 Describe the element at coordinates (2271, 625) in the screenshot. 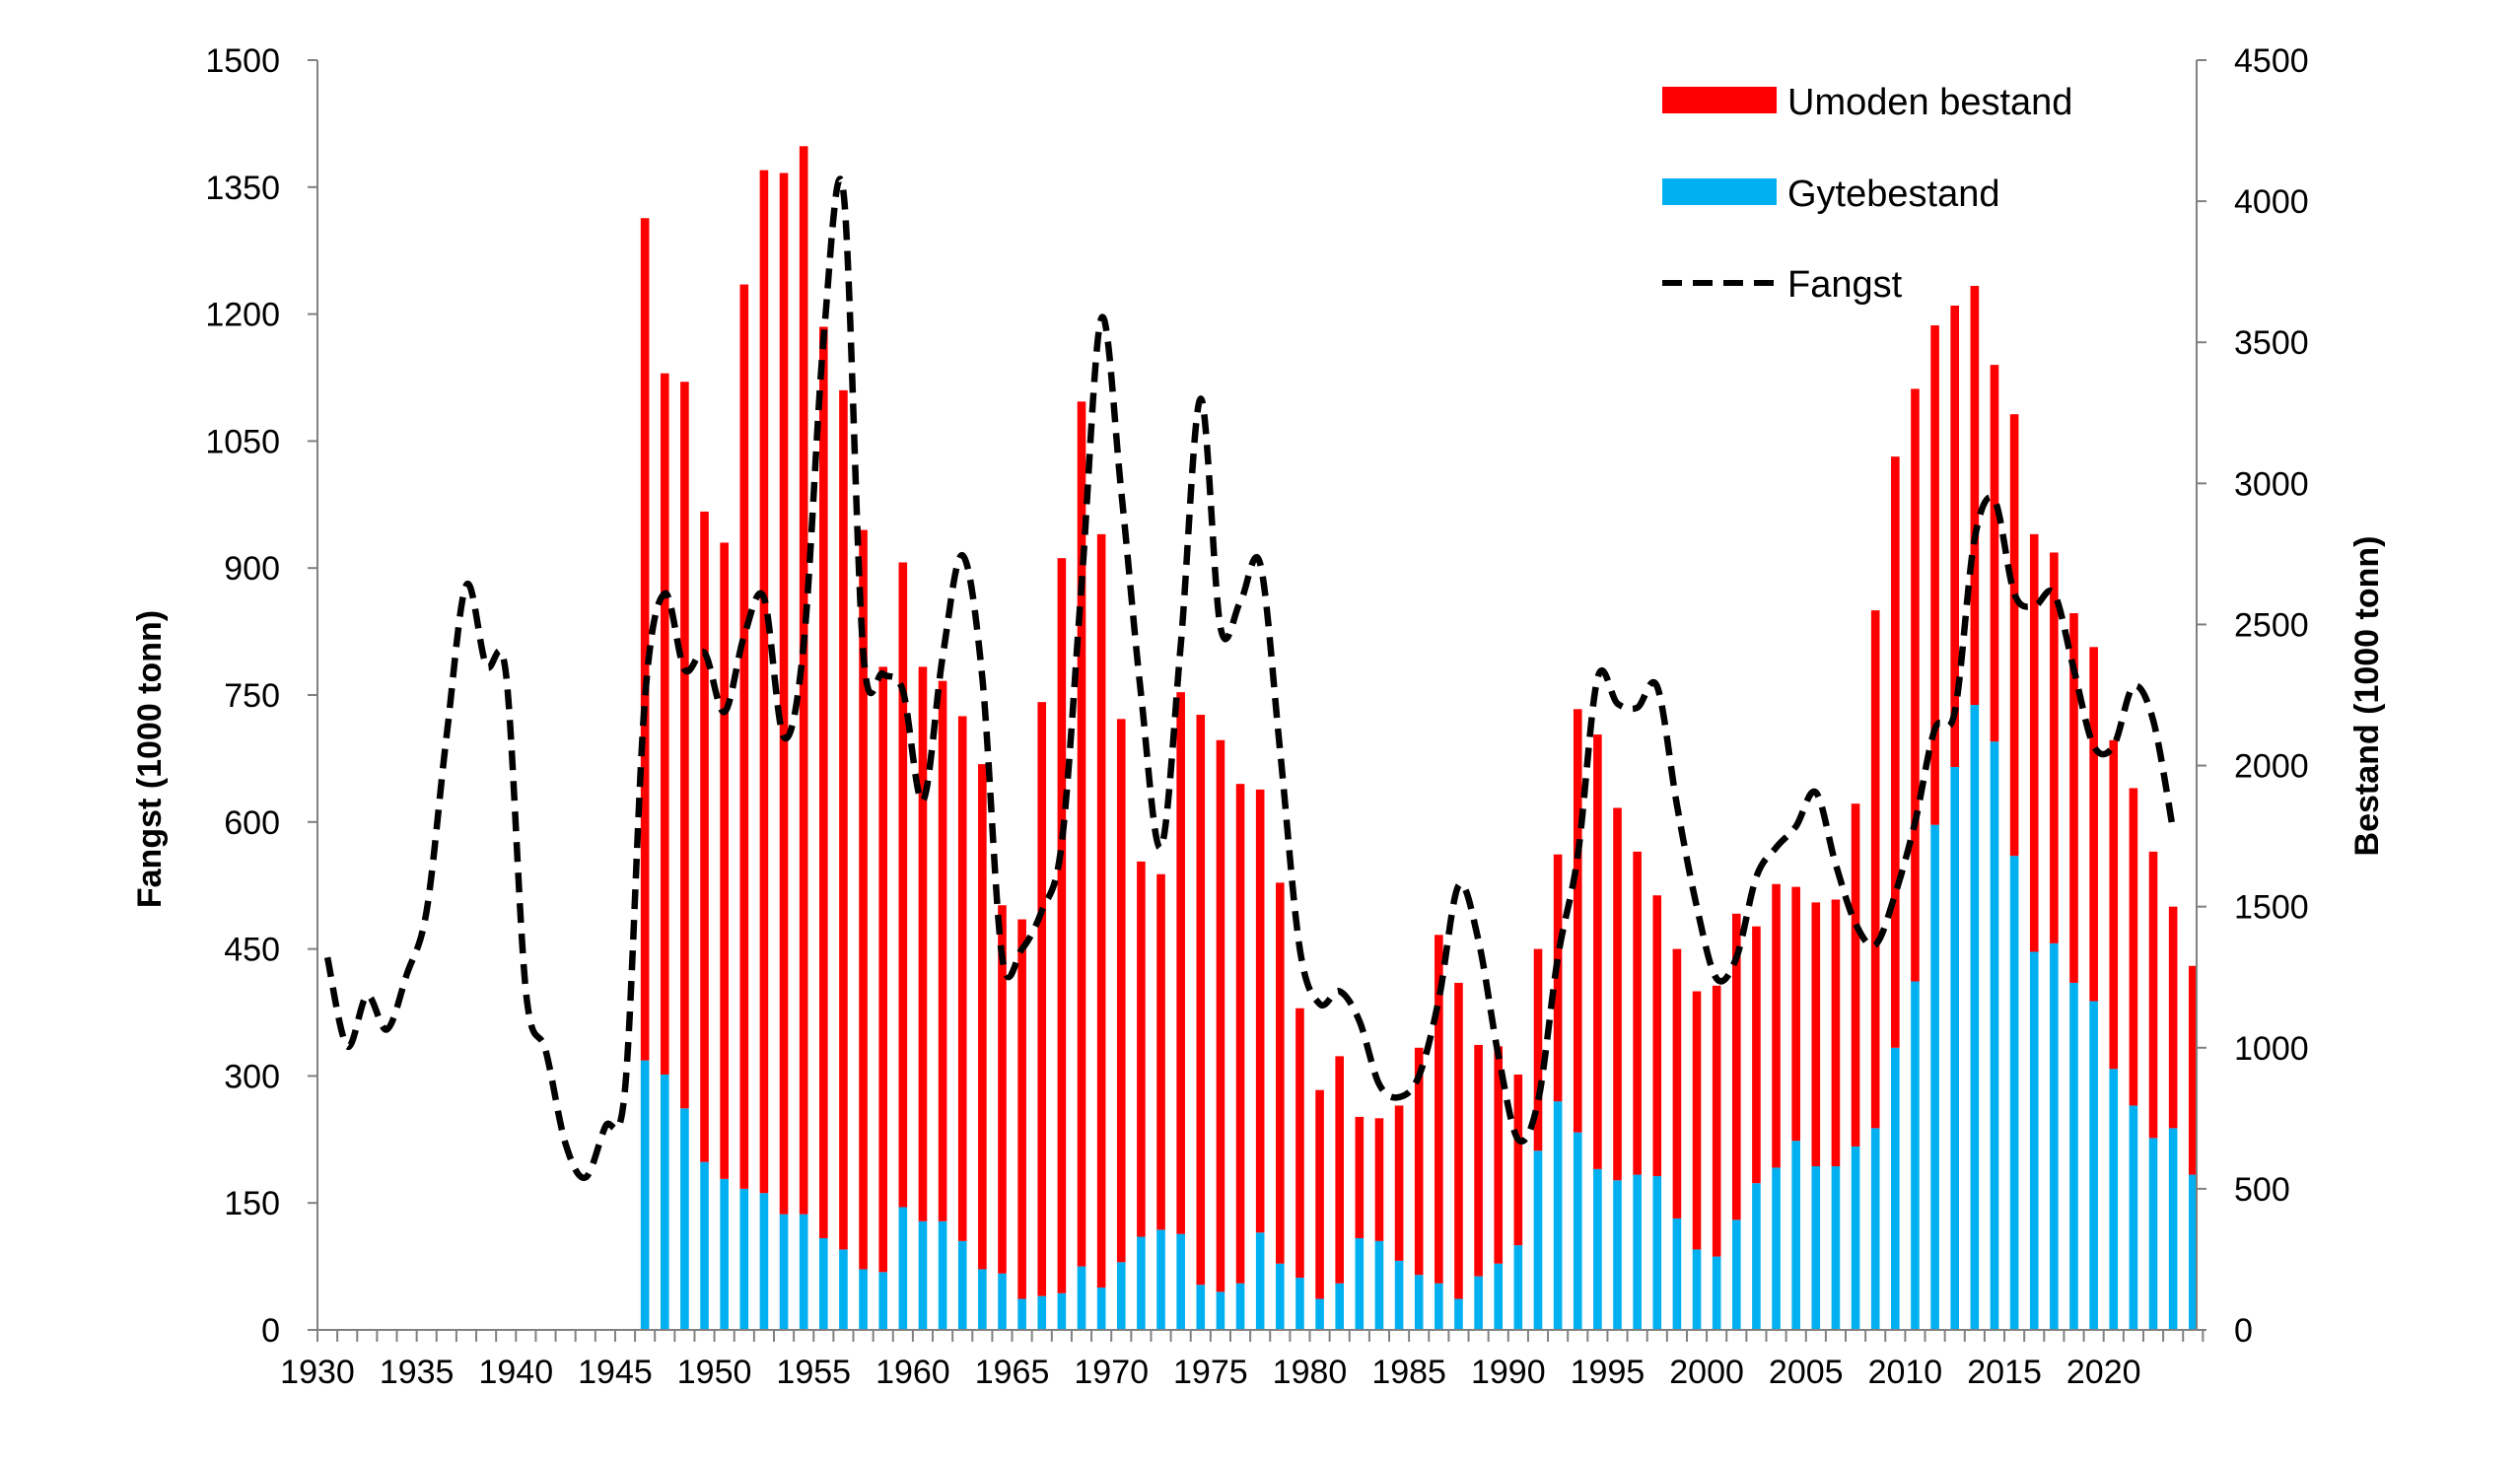

I see `right-tick-label: 2500` at that location.